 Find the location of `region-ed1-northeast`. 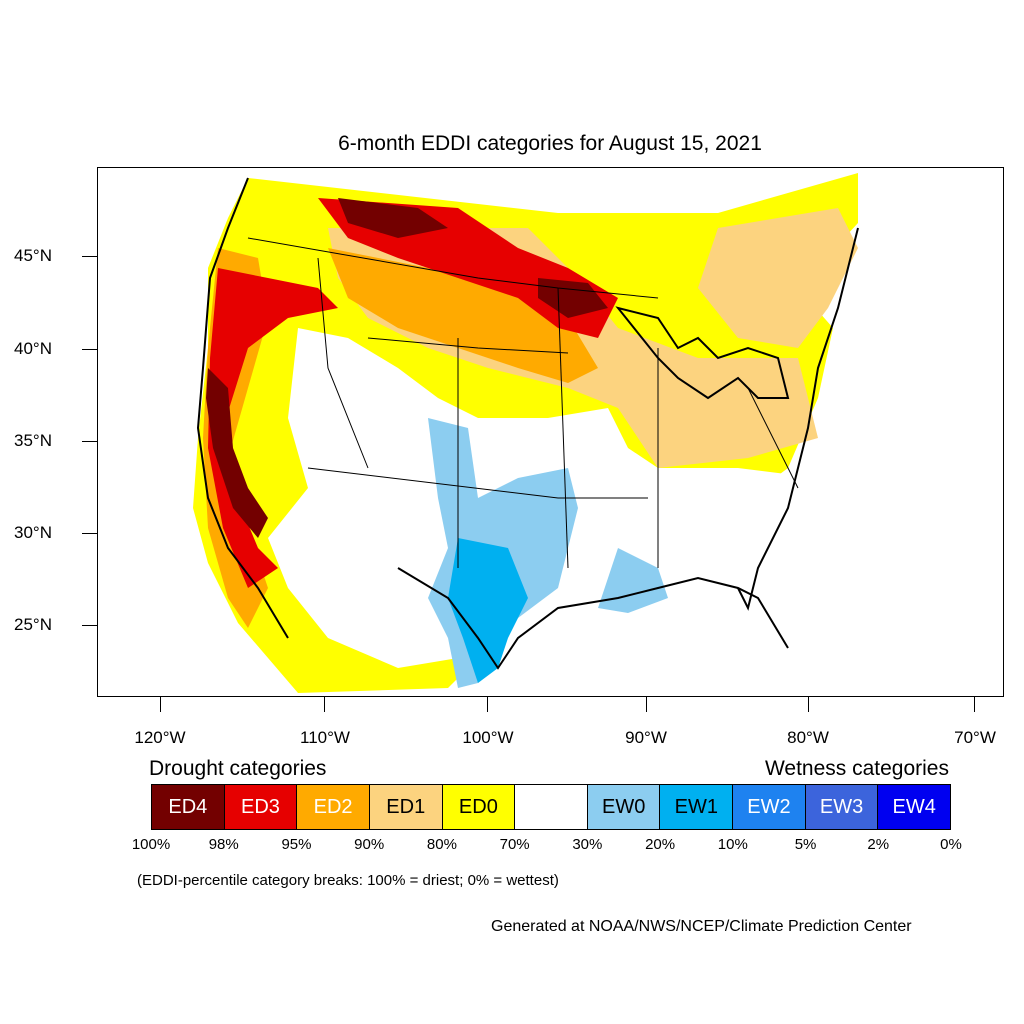

region-ed1-northeast is located at coordinates (778, 278).